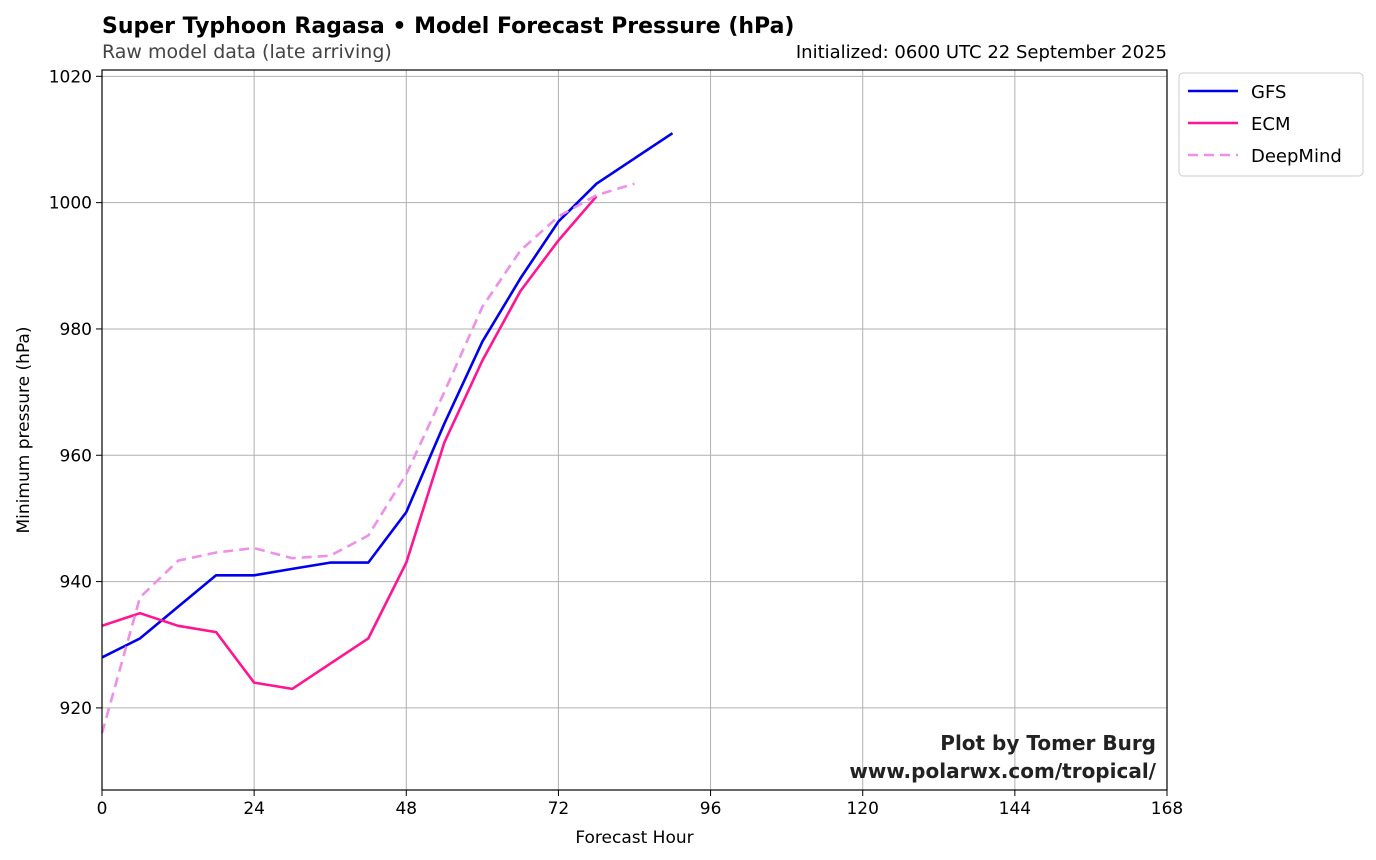 The image size is (1376, 860). What do you see at coordinates (76, 456) in the screenshot?
I see `y-tick-label: 960` at bounding box center [76, 456].